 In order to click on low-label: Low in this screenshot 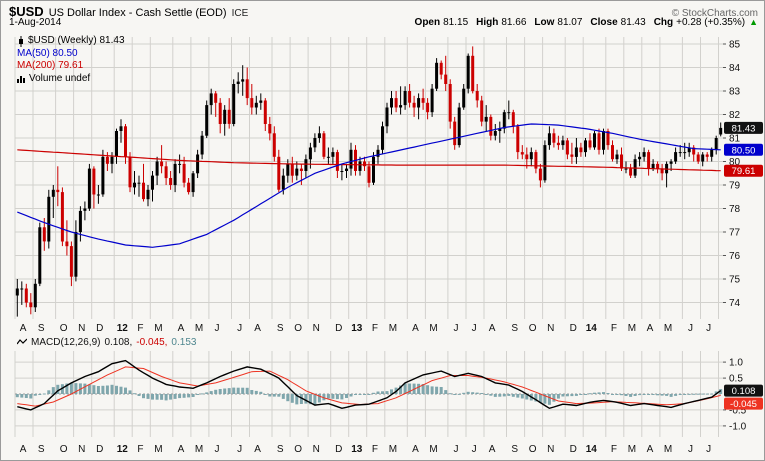, I will do `click(544, 22)`.